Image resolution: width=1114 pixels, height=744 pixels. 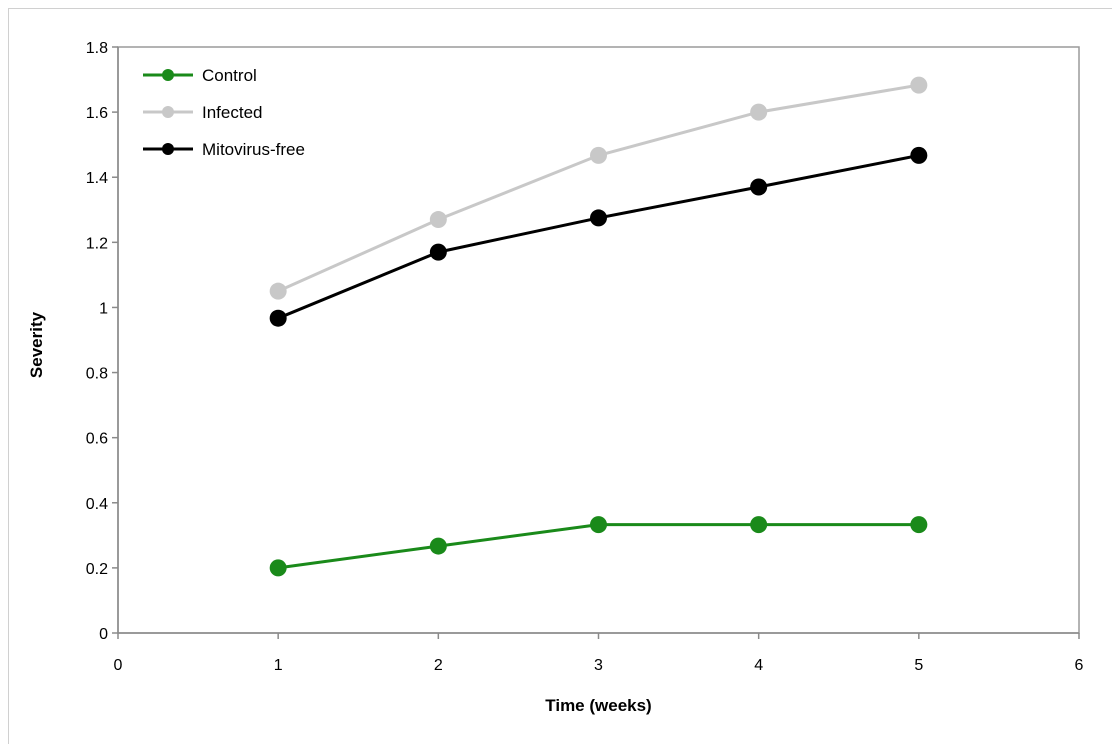 What do you see at coordinates (438, 665) in the screenshot?
I see `x-tick-label: 2` at bounding box center [438, 665].